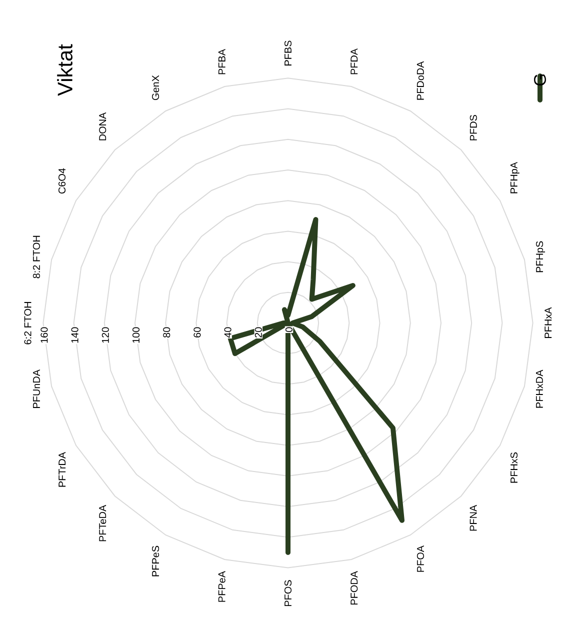 The width and height of the screenshot is (563, 641). What do you see at coordinates (62, 469) in the screenshot?
I see `spoke-label: PFTrDA` at bounding box center [62, 469].